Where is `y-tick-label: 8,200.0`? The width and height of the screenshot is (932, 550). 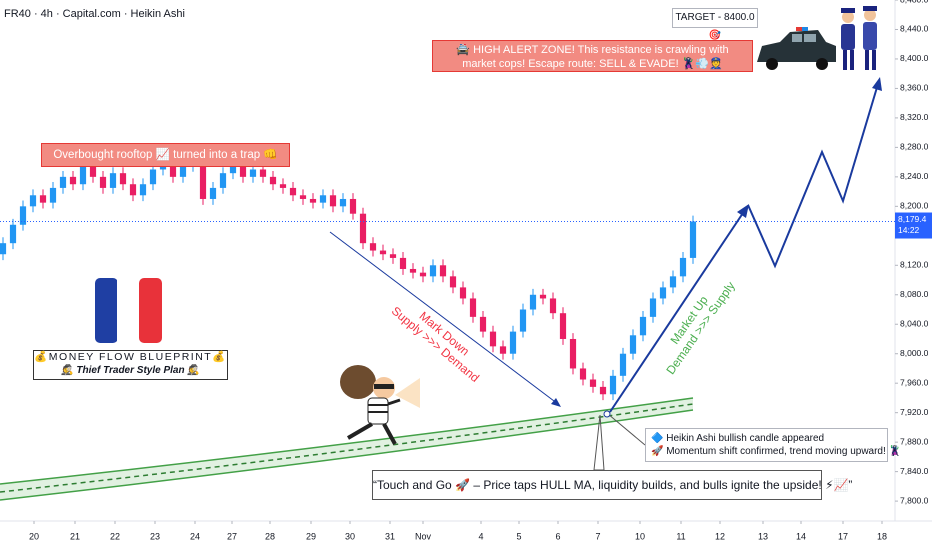 y-tick-label: 8,200.0 is located at coordinates (914, 206).